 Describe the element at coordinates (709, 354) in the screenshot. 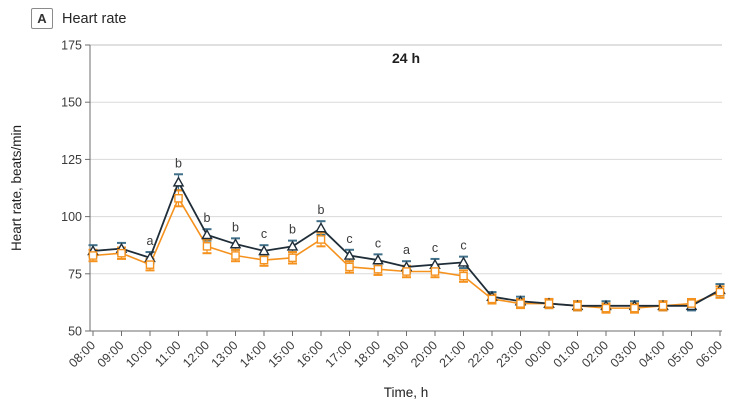

I see `x-tick-label: 06:00` at that location.